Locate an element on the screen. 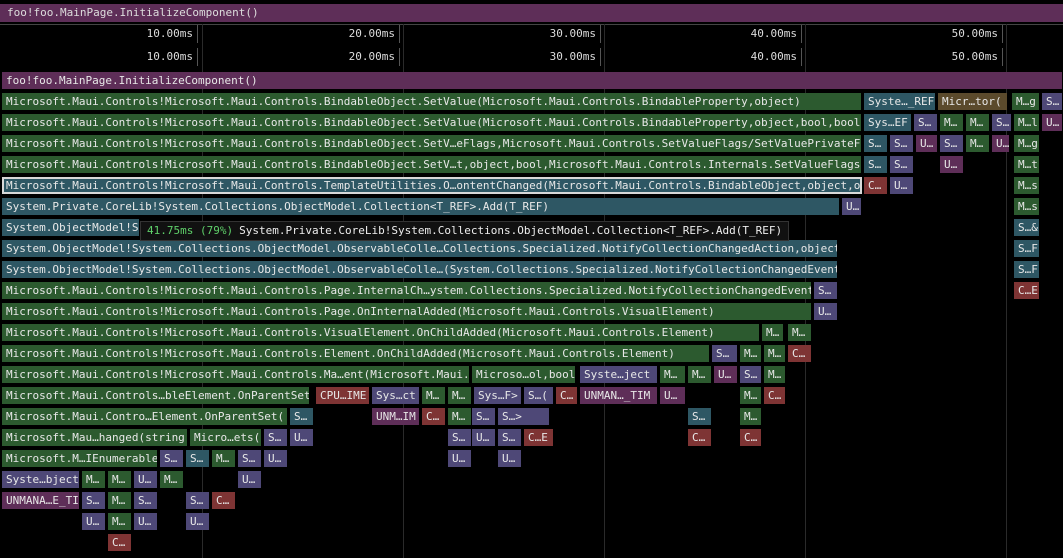  stack-frame: CPU…IME is located at coordinates (343, 395).